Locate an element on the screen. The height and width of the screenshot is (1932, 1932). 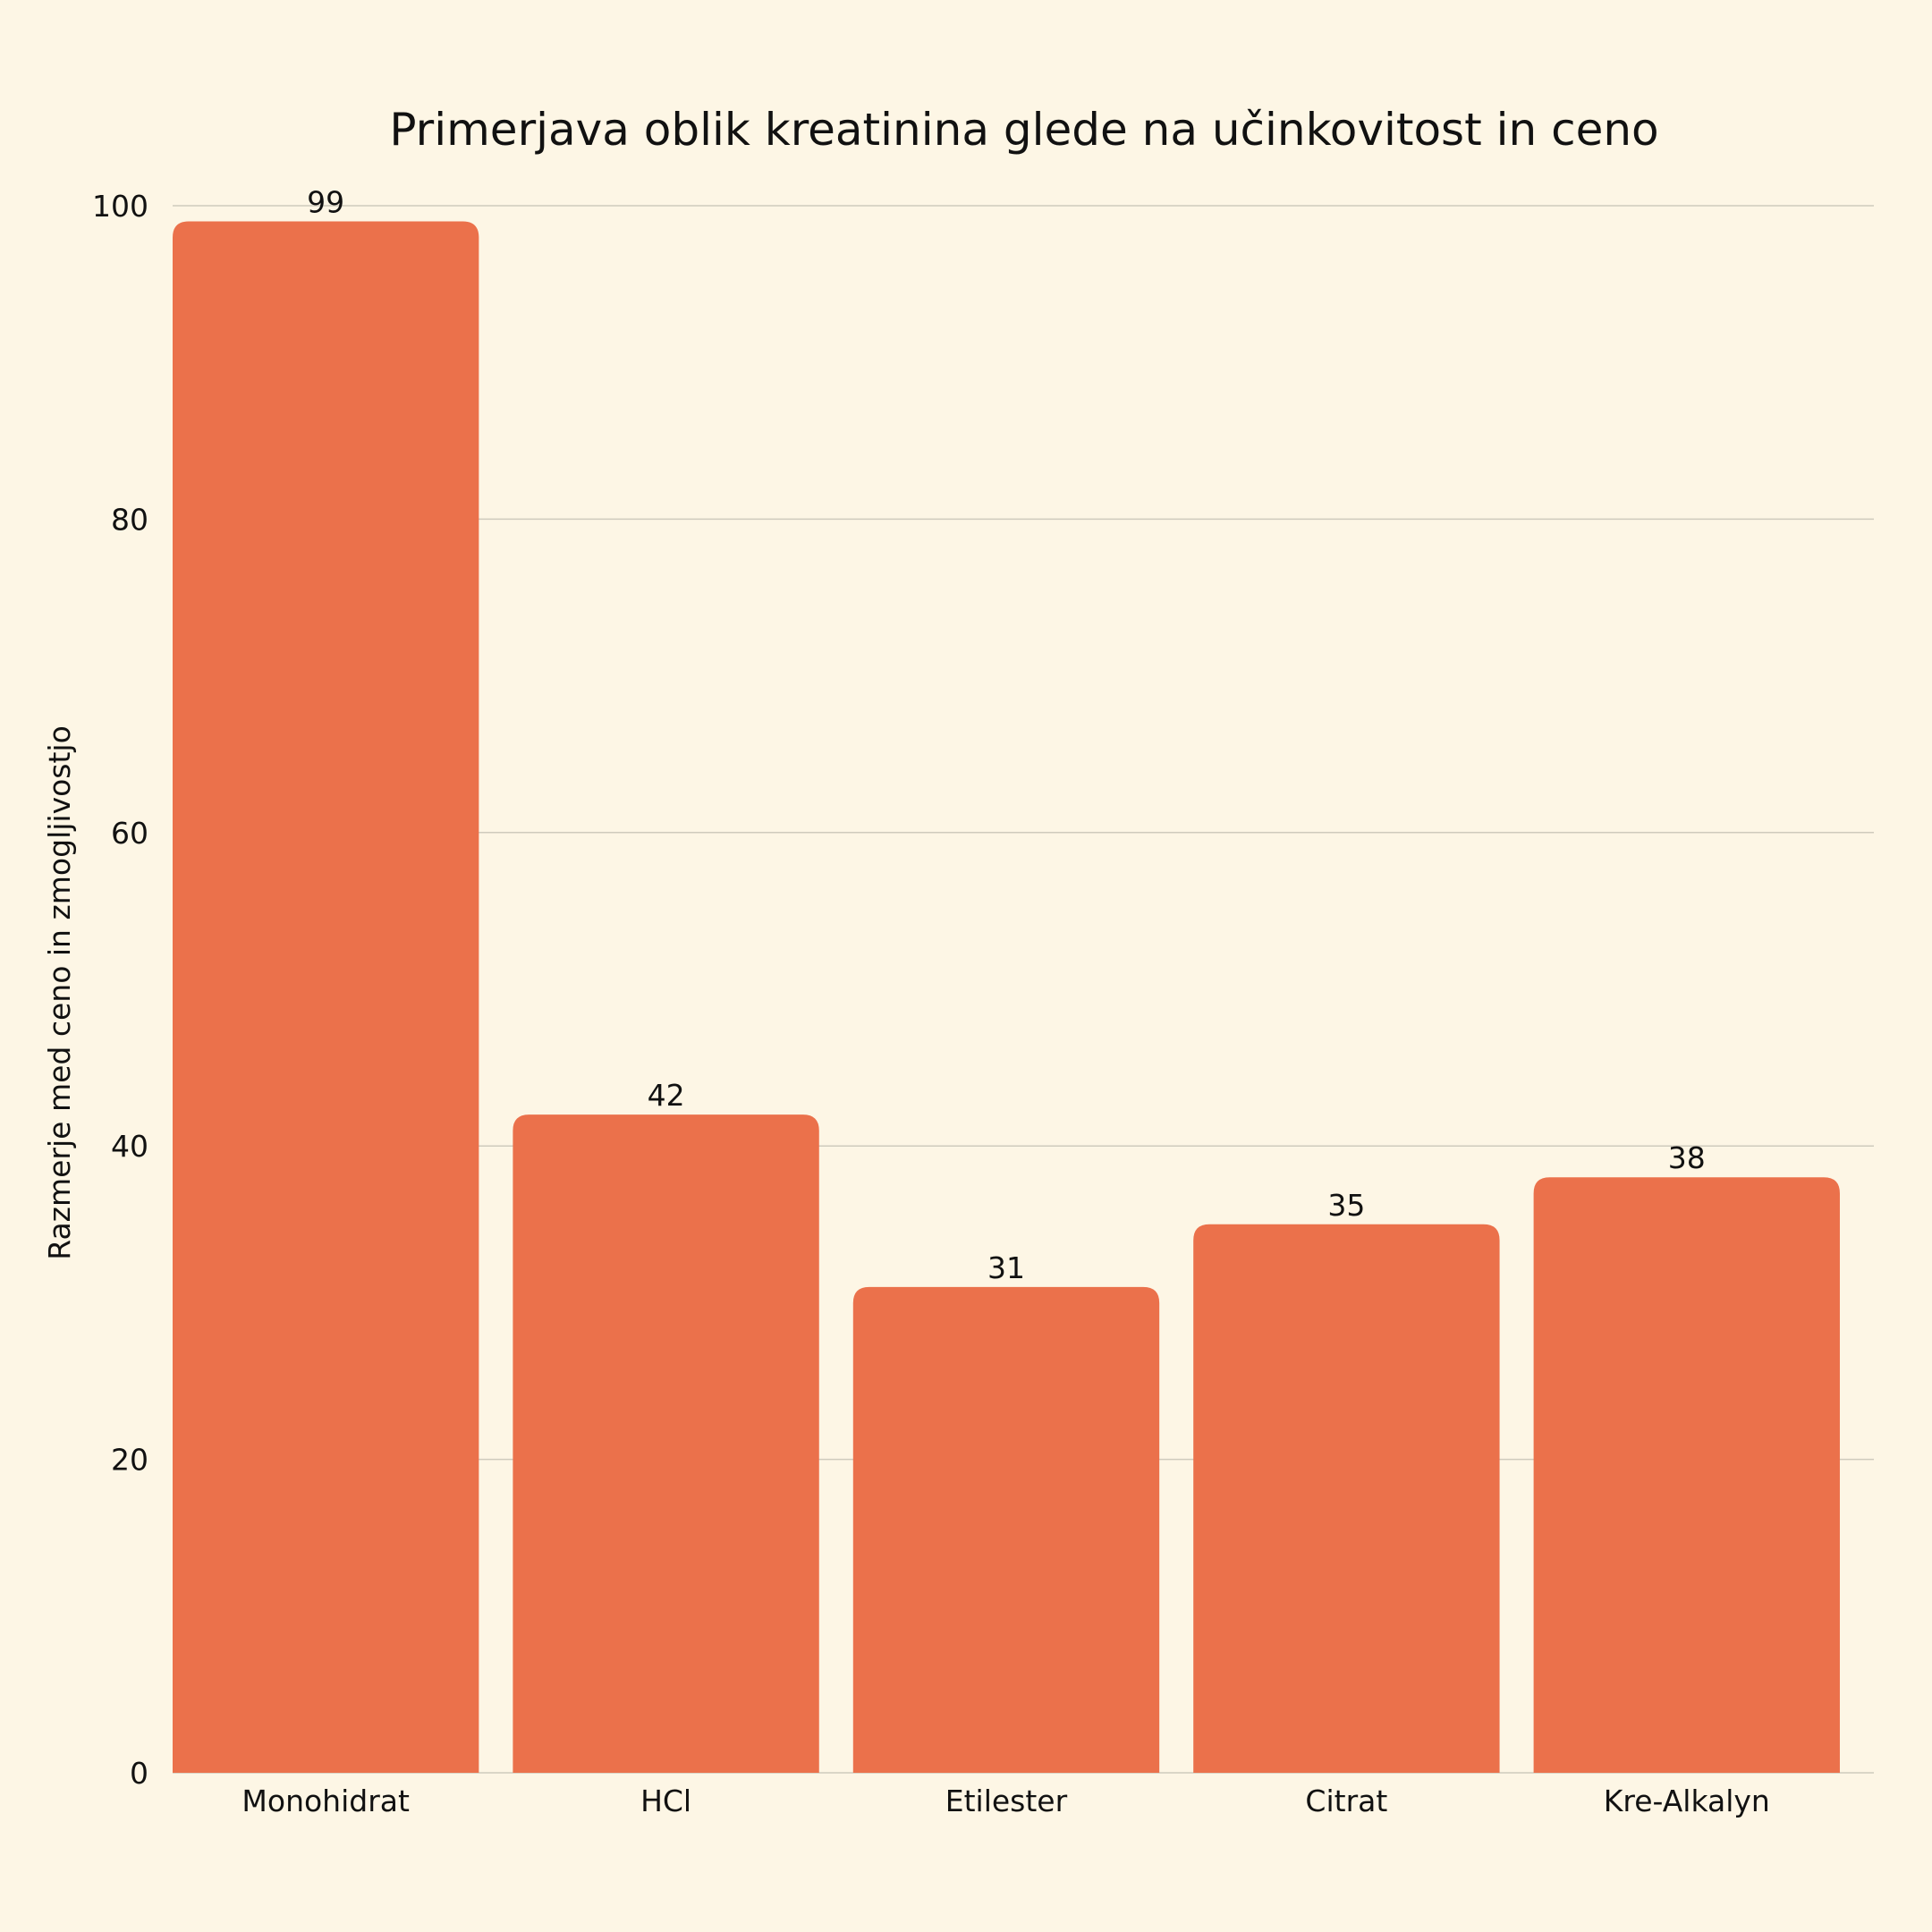
y-tick-label: 60 is located at coordinates (129, 833).